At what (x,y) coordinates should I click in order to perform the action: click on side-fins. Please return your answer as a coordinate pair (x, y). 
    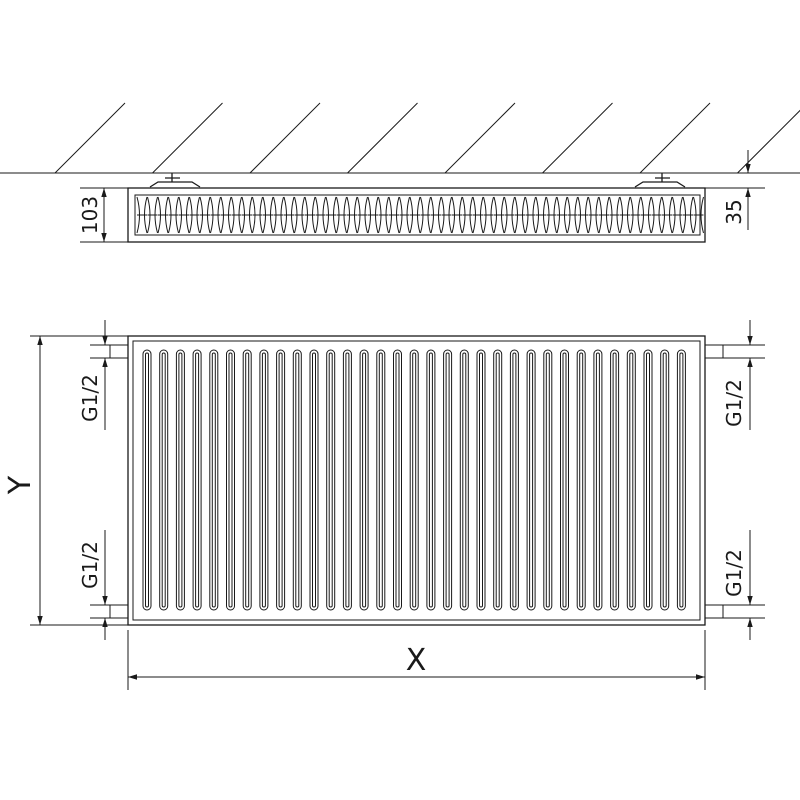
    Looking at the image, I should click on (420, 215).